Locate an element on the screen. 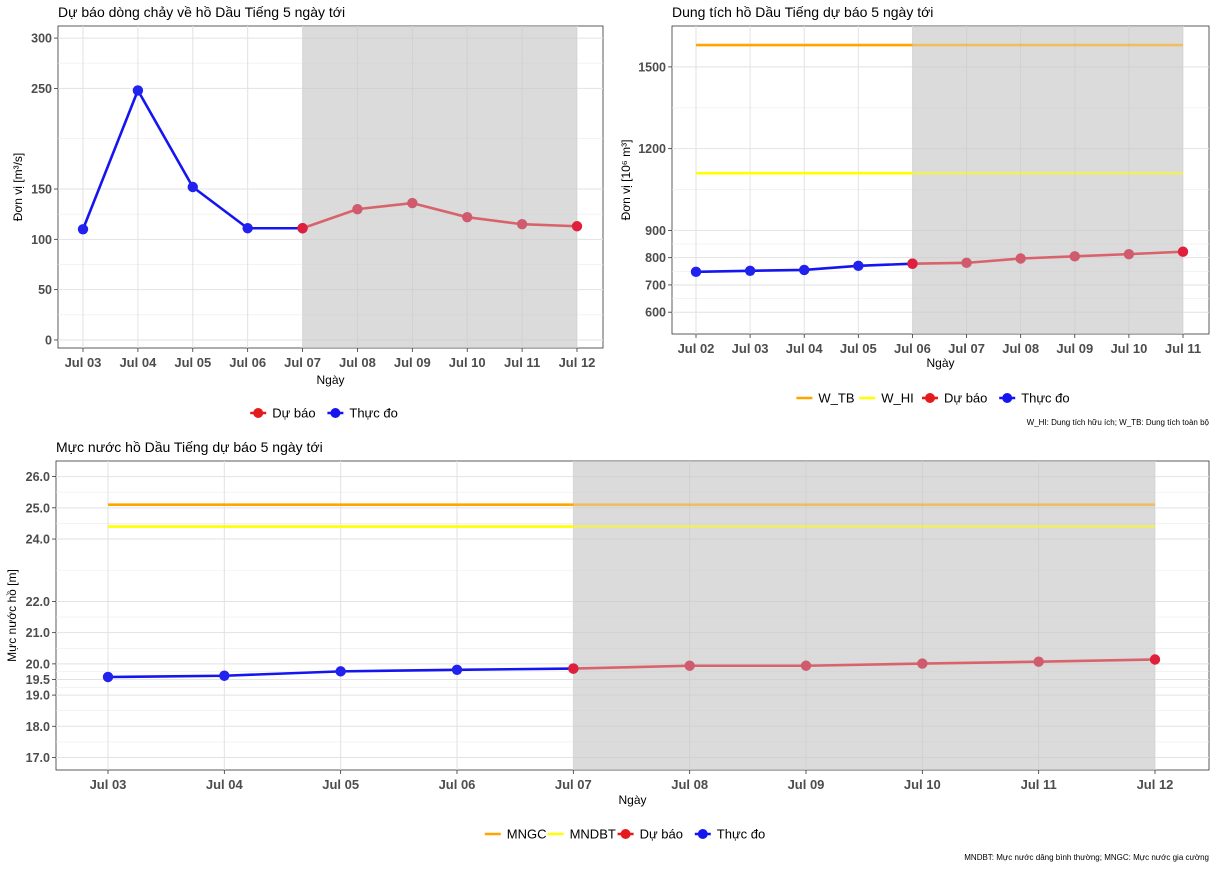  y-axis-label: Mực nước hồ [m] is located at coordinates (12, 615).